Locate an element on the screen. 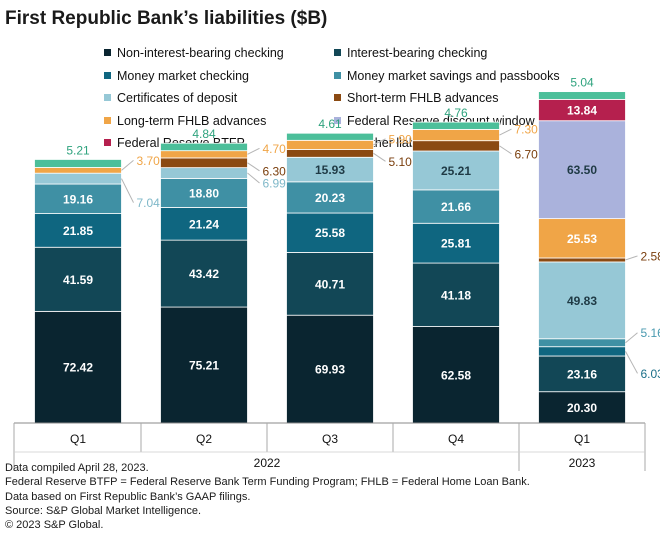 The image size is (660, 558). legend-item-interest-bearing-checking: Interest-bearing checking is located at coordinates (410, 53).